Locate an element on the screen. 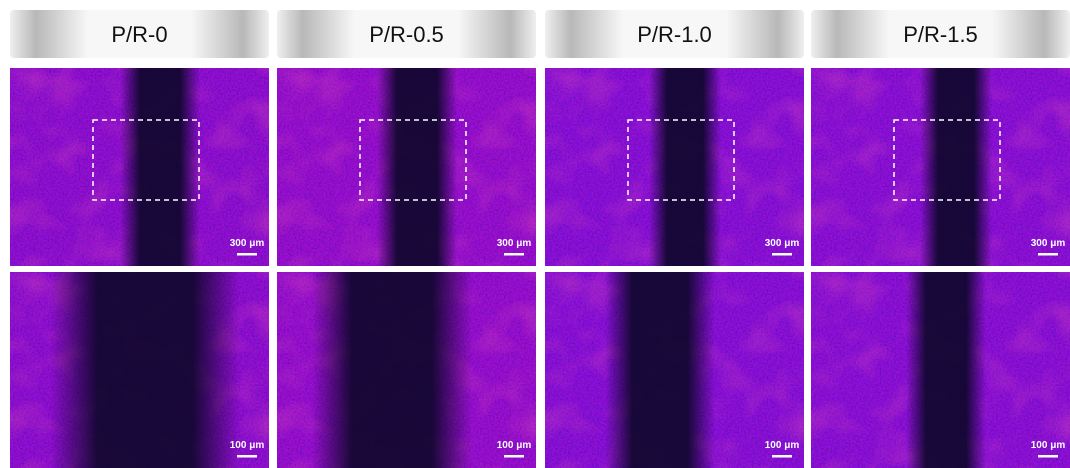 Image resolution: width=1070 pixels, height=468 pixels. column-label: P/R-0 is located at coordinates (139, 34).